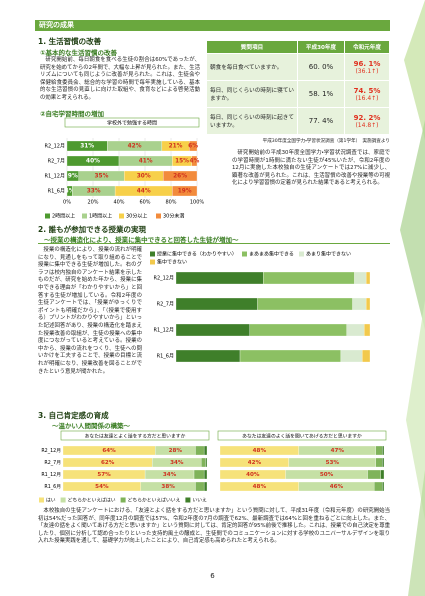 This screenshot has width=425, height=596. Describe the element at coordinates (72, 114) in the screenshot. I see `sub-heading: ②自宅学習時間の増加` at that location.